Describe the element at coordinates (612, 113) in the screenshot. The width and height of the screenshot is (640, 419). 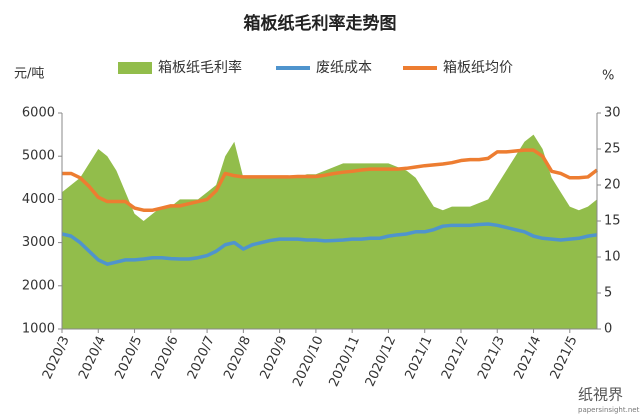
I see `y2-tick-label: 30` at that location.